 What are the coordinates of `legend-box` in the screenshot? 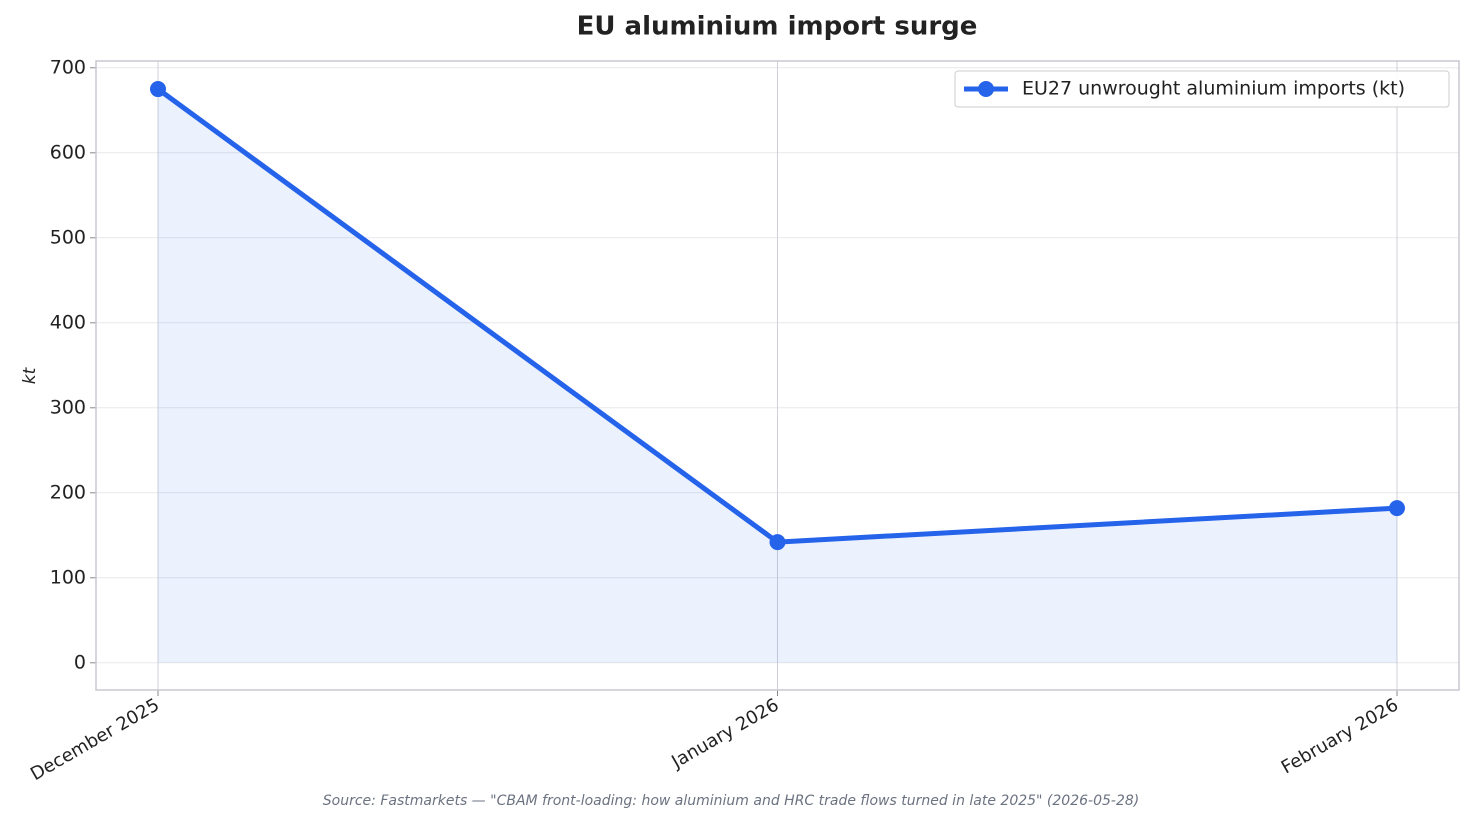 It's located at (1202, 89).